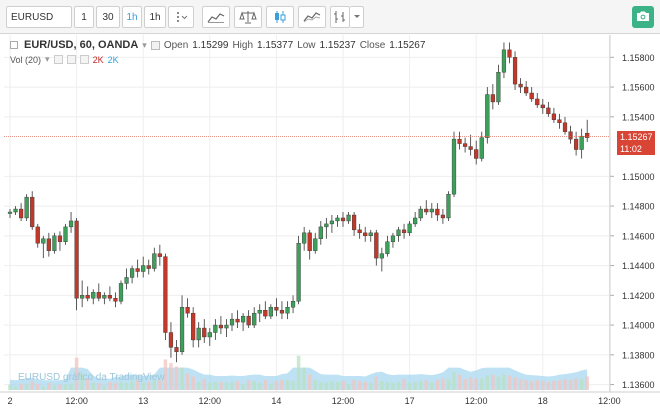  What do you see at coordinates (638, 58) in the screenshot?
I see `y-tick-label: 1.15800` at bounding box center [638, 58].